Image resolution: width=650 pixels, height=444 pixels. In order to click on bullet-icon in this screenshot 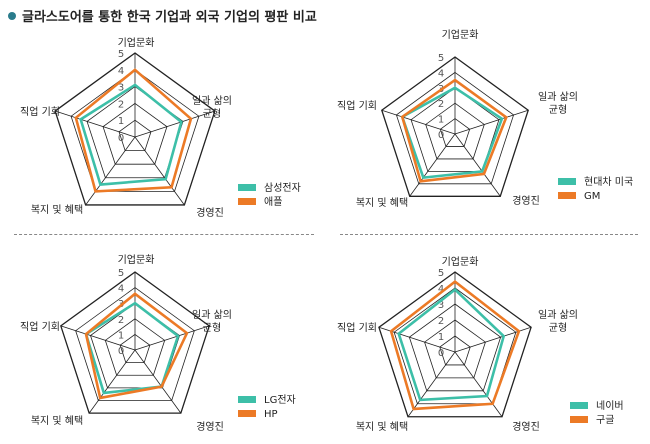, I will do `click(12, 15)`.